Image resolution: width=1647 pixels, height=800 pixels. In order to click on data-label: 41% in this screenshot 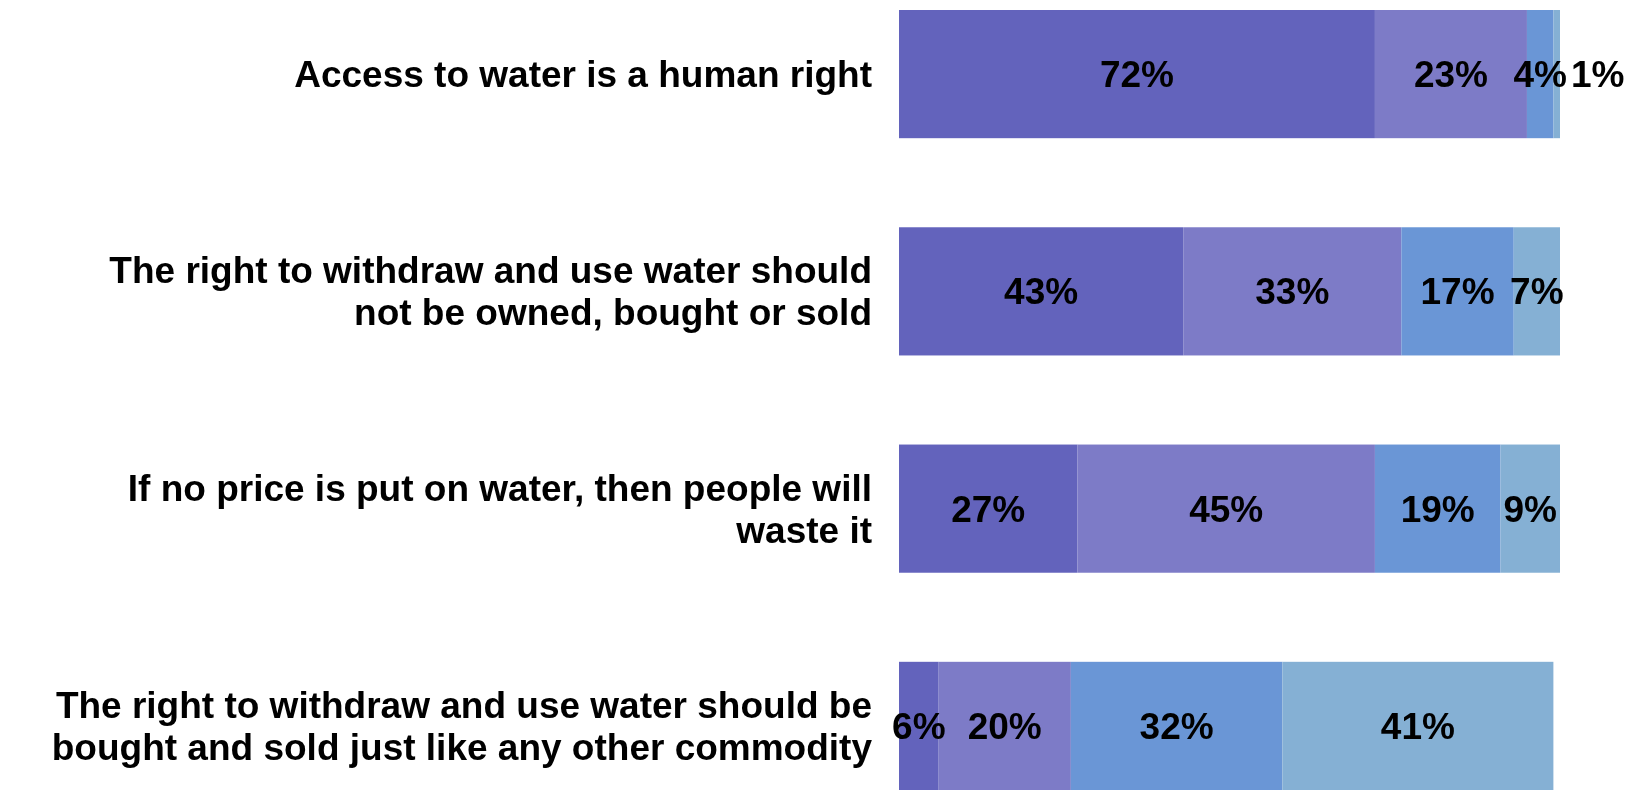, I will do `click(1417, 726)`.